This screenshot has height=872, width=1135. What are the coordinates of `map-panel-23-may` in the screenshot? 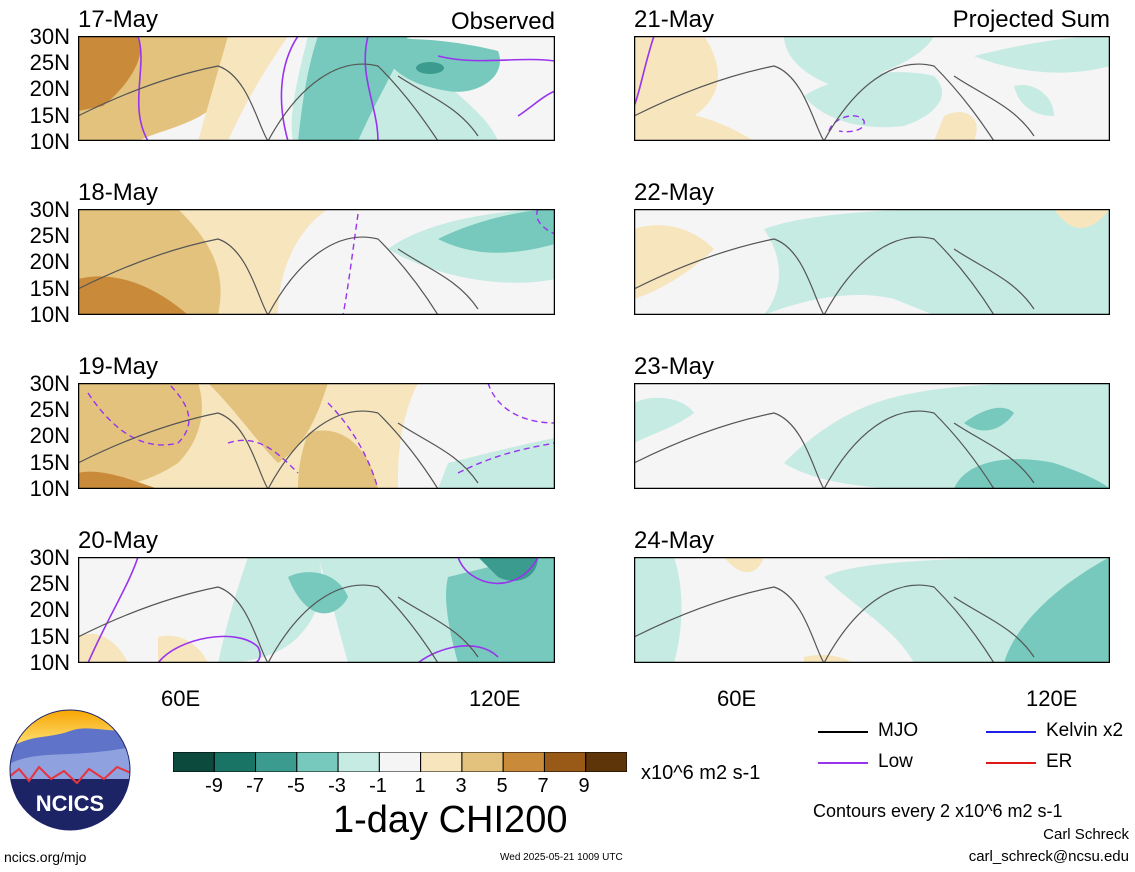 It's located at (872, 436).